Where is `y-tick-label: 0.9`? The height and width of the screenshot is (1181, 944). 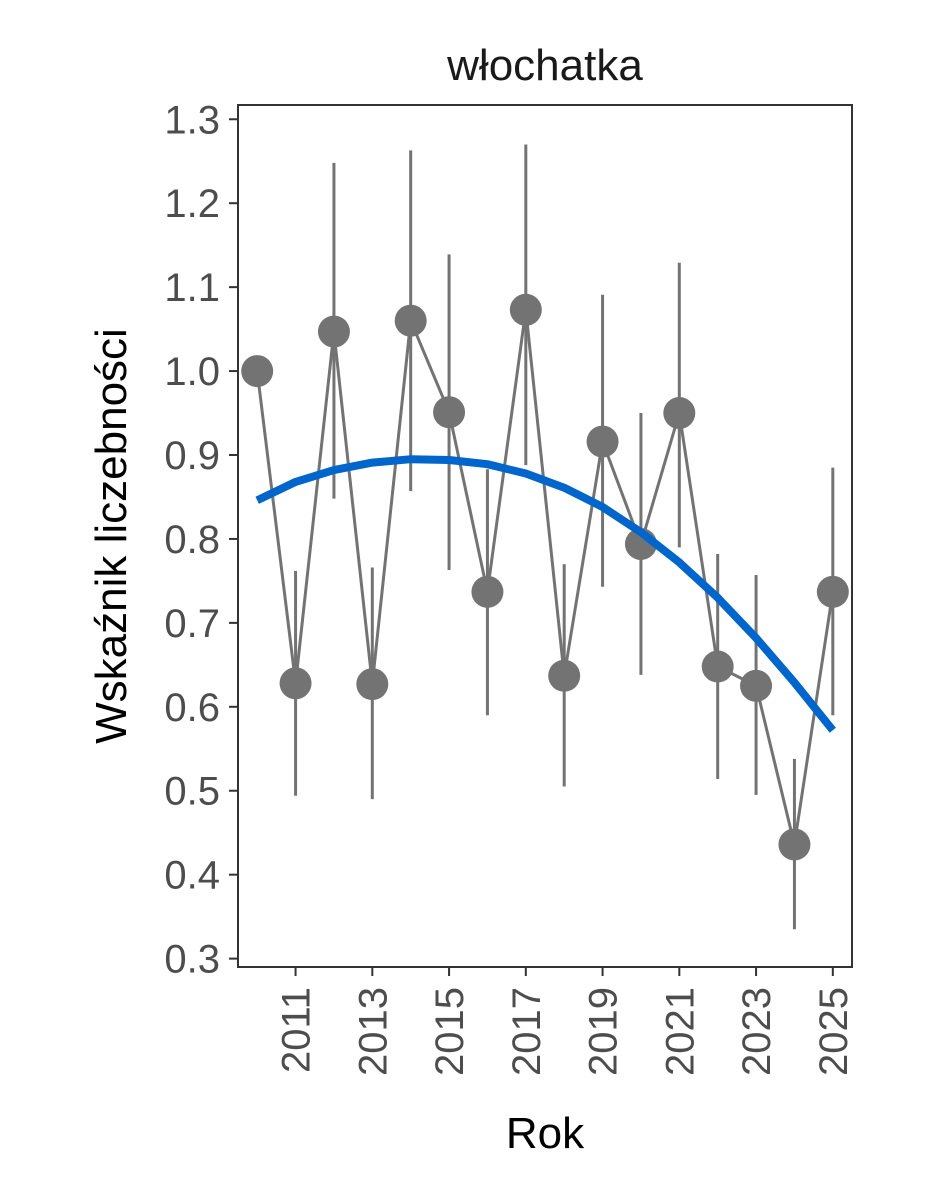 y-tick-label: 0.9 is located at coordinates (192, 456).